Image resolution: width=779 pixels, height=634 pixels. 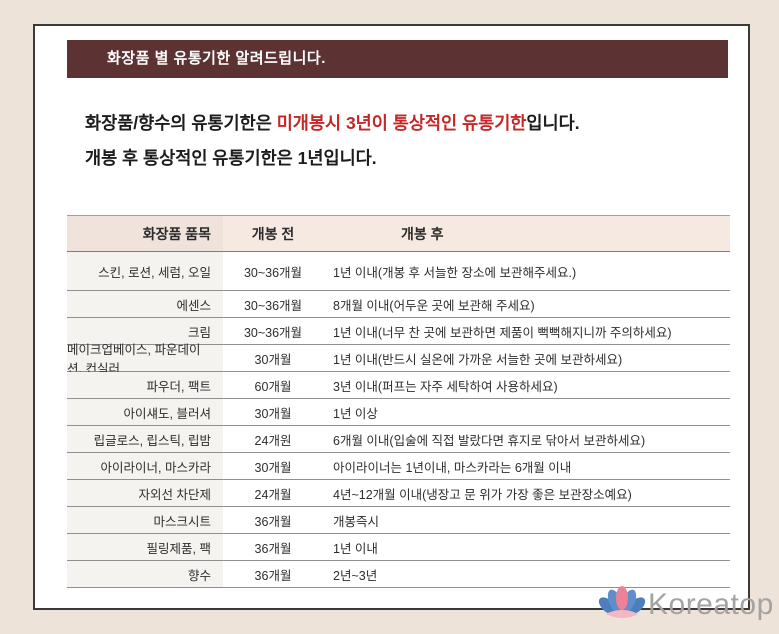 What do you see at coordinates (145, 233) in the screenshot?
I see `header-item-column: 화장품 품목` at bounding box center [145, 233].